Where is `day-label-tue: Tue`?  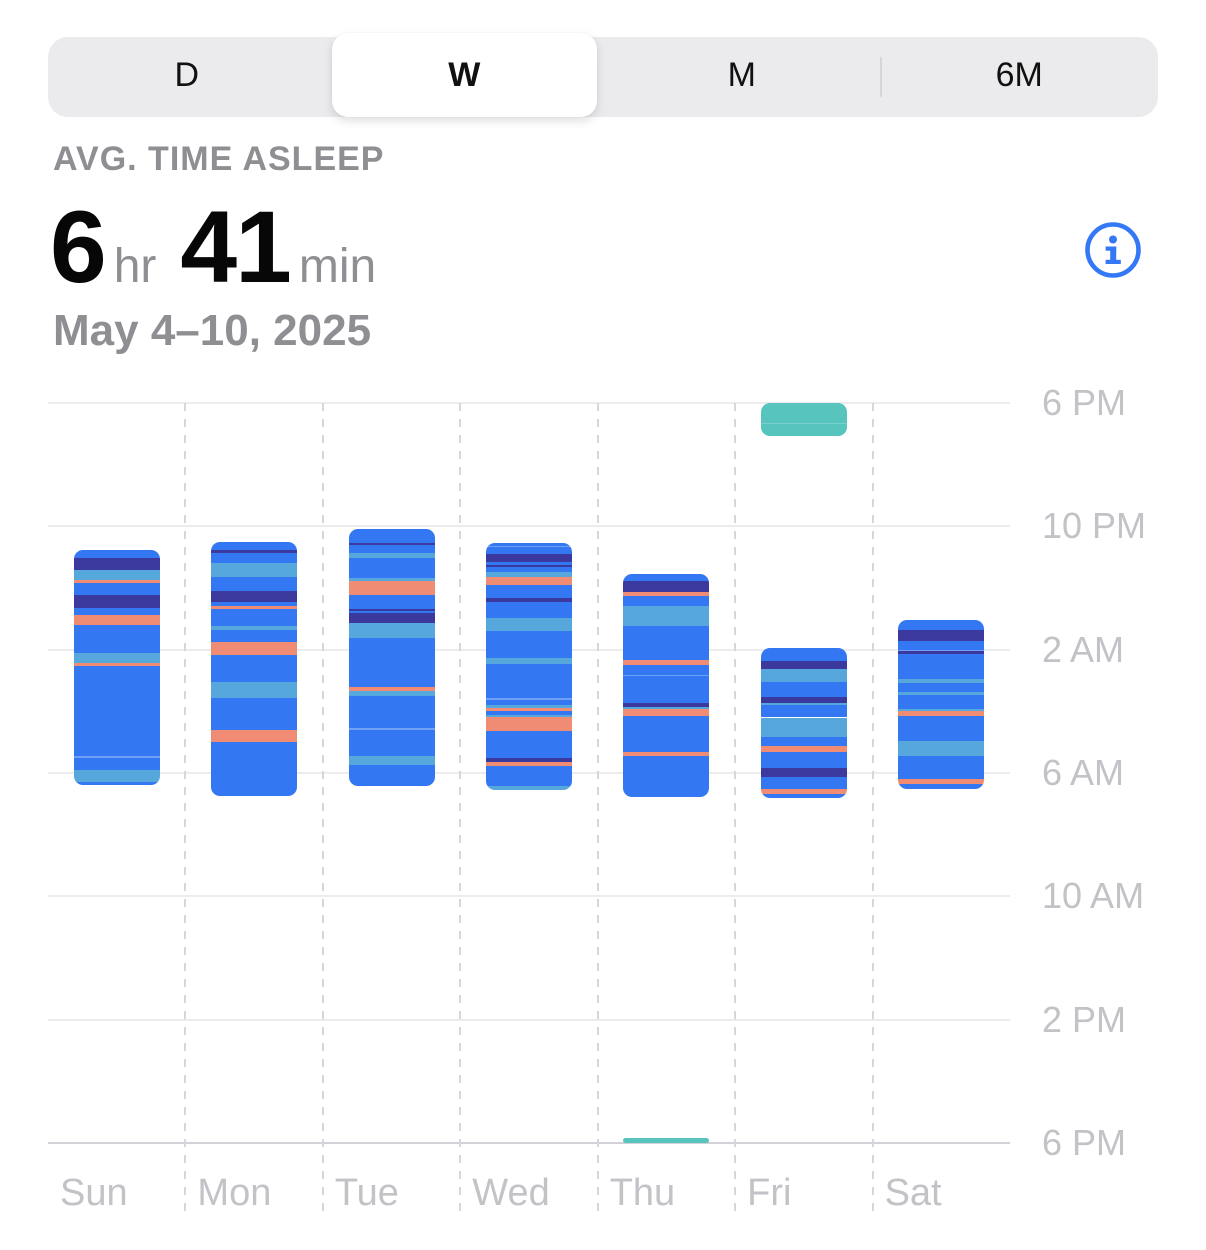
day-label-tue: Tue is located at coordinates (366, 1193).